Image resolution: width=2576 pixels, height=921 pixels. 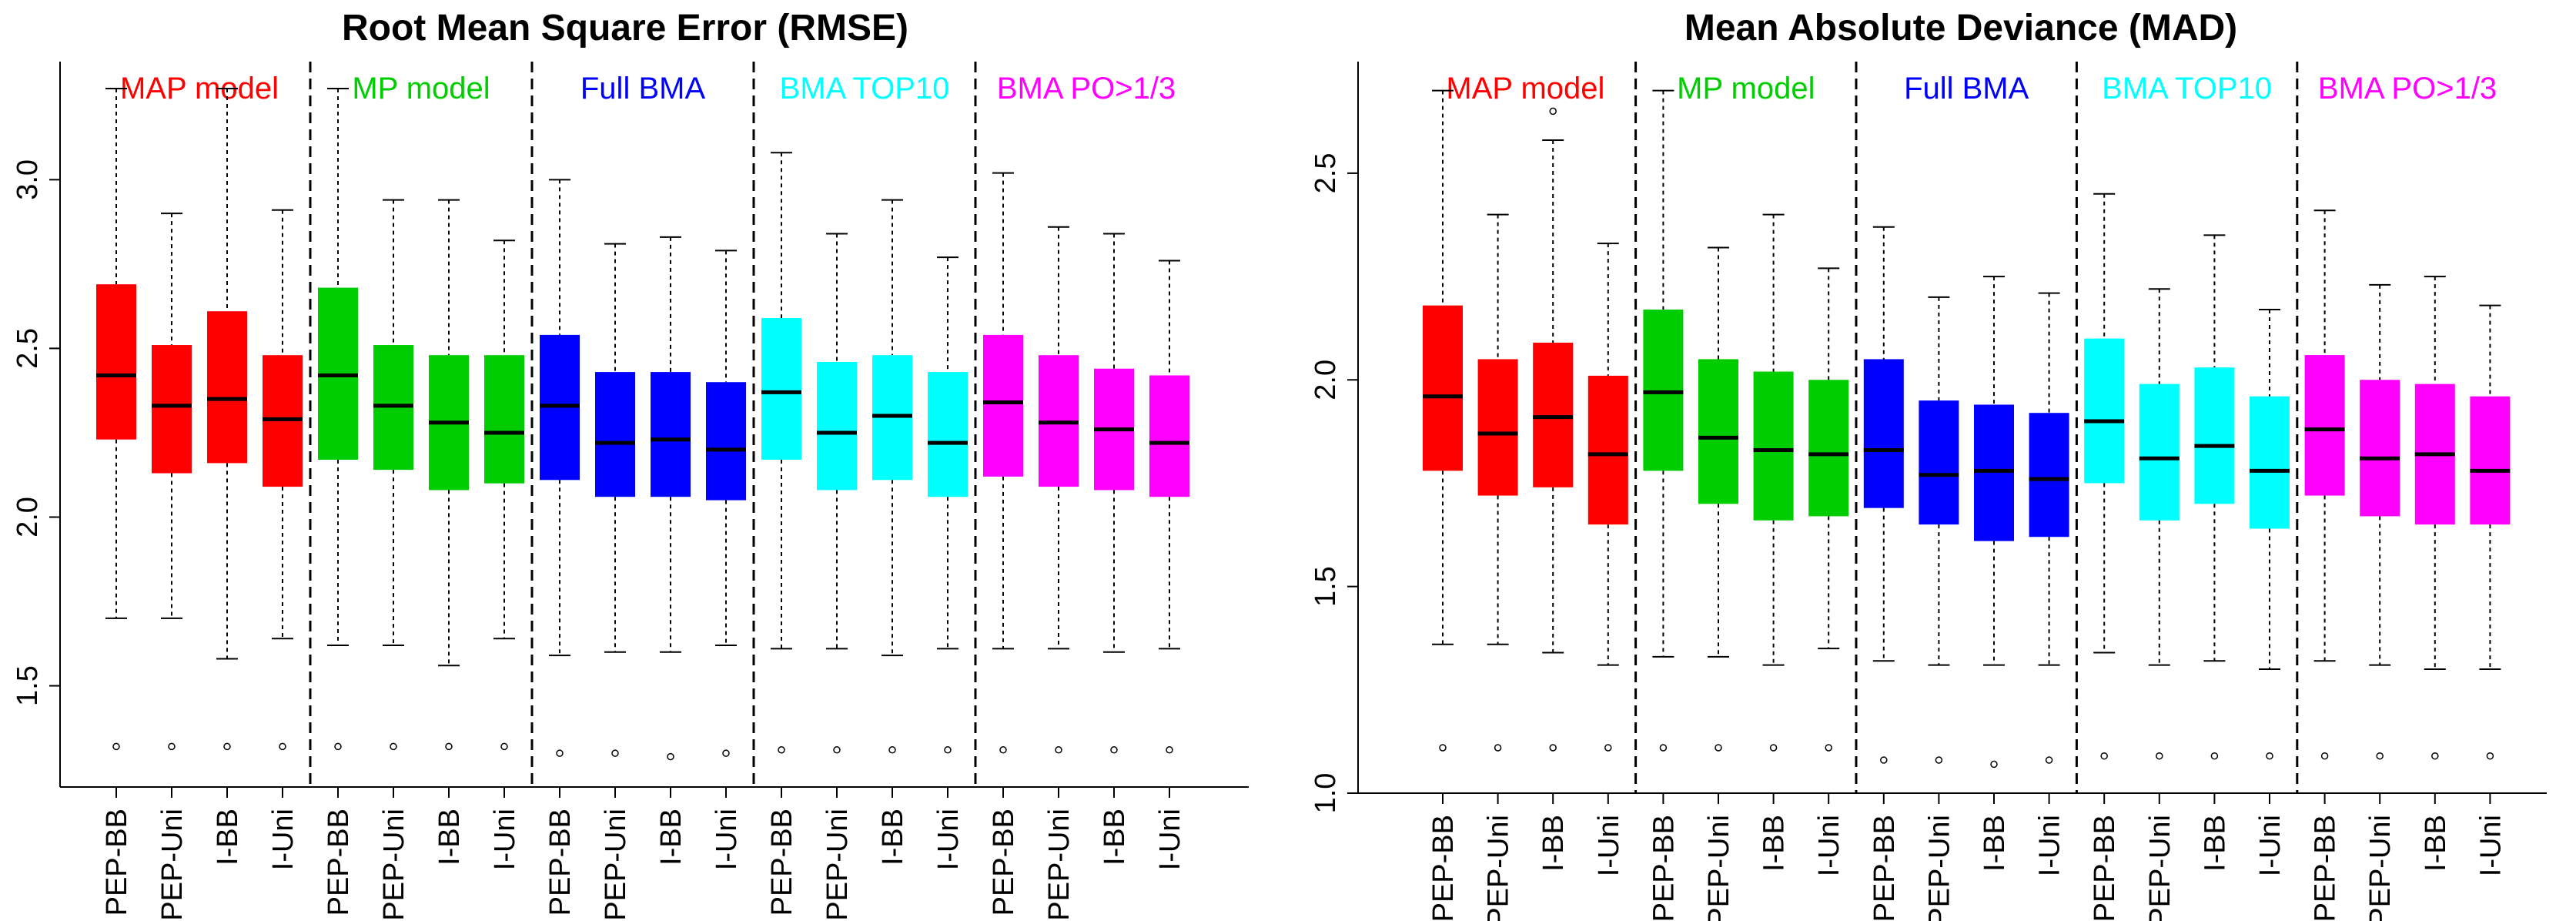 What do you see at coordinates (421, 88) in the screenshot?
I see `group-label-mp-model: MP model` at bounding box center [421, 88].